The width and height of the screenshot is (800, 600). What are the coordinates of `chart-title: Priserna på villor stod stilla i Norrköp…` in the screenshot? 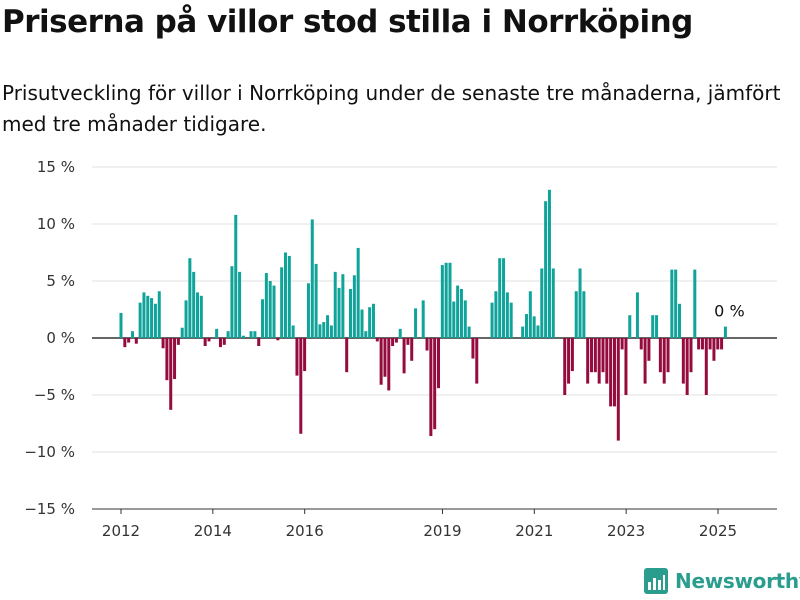 It's located at (347, 22).